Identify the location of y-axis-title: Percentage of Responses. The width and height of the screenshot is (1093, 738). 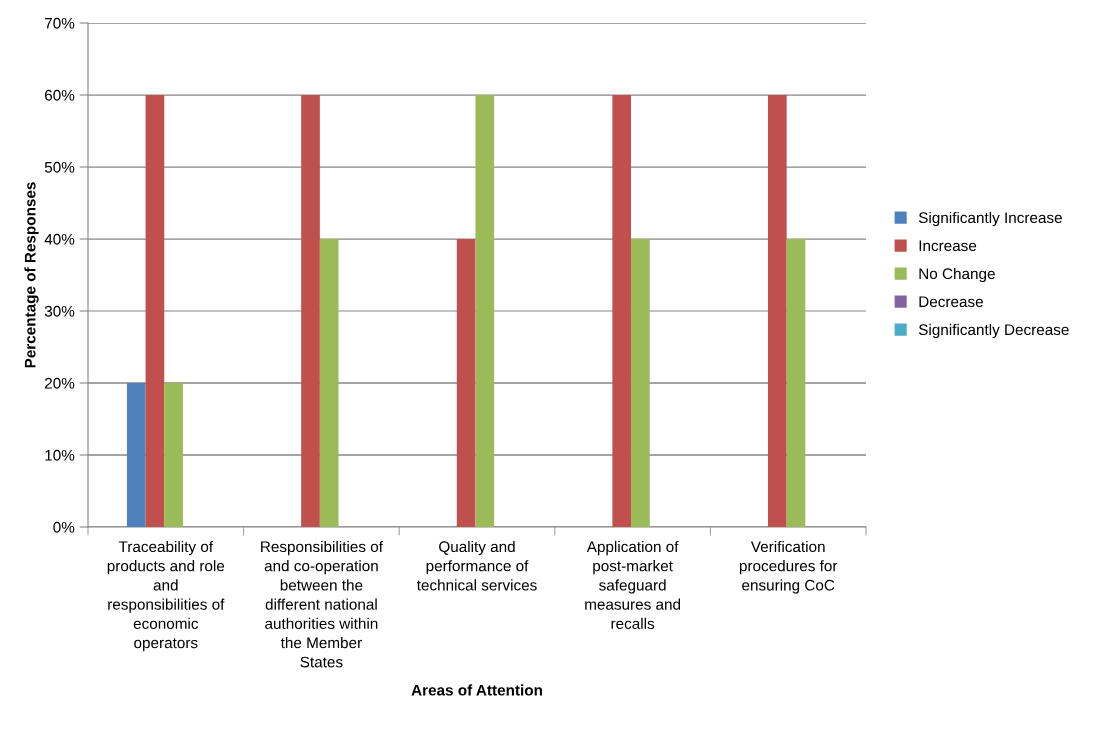
(31, 275).